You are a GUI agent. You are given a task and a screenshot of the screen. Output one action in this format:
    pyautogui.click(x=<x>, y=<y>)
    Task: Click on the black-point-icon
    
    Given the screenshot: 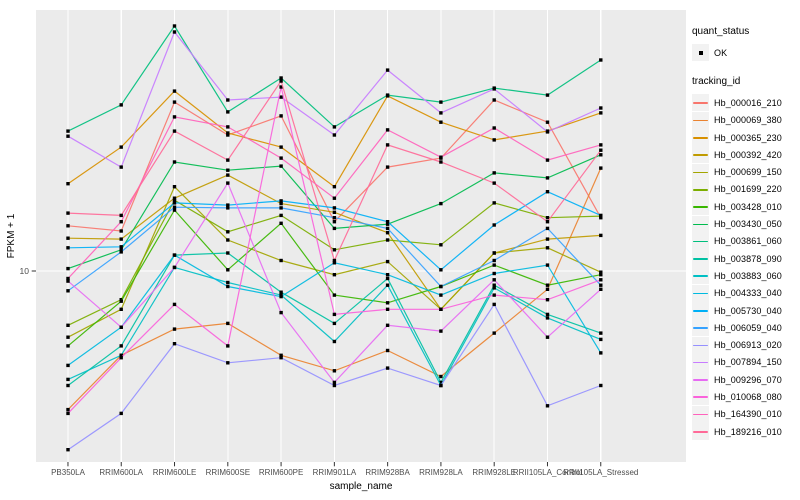 What is the action you would take?
    pyautogui.click(x=701, y=53)
    